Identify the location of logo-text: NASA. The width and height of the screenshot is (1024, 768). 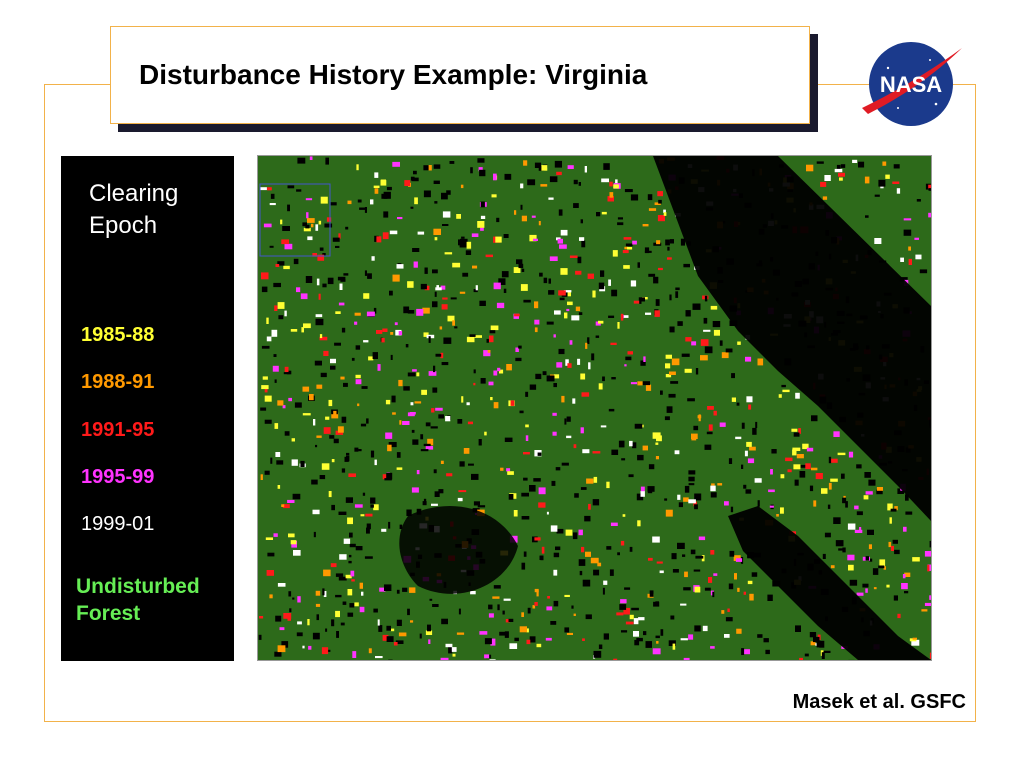
(911, 84).